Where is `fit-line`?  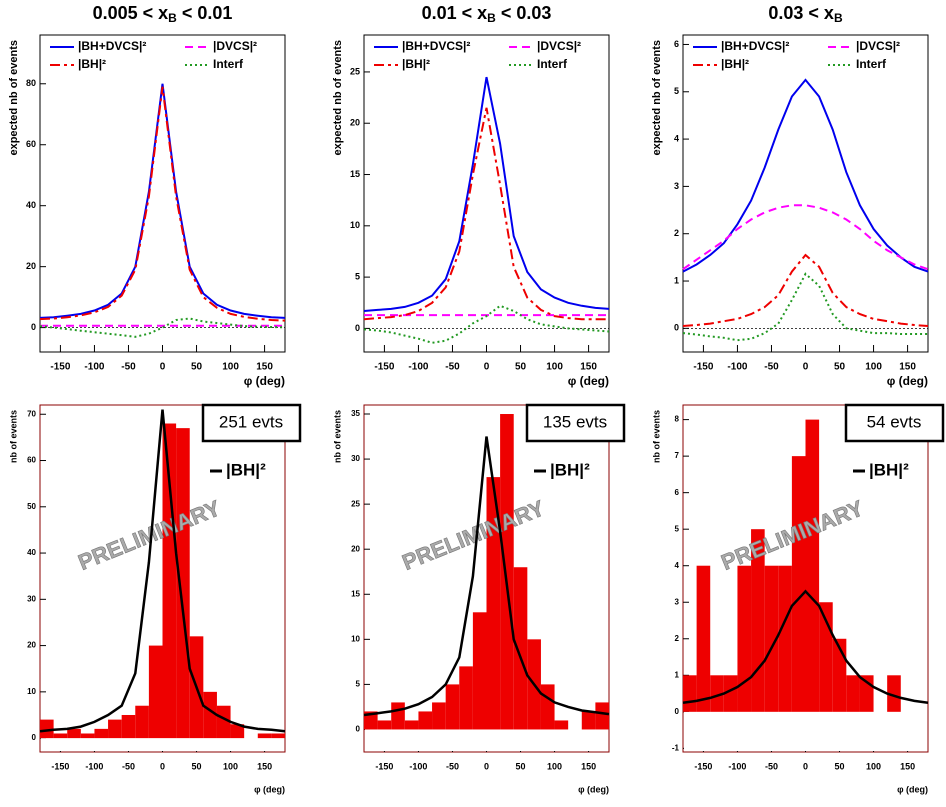
fit-line is located at coordinates (162, 571).